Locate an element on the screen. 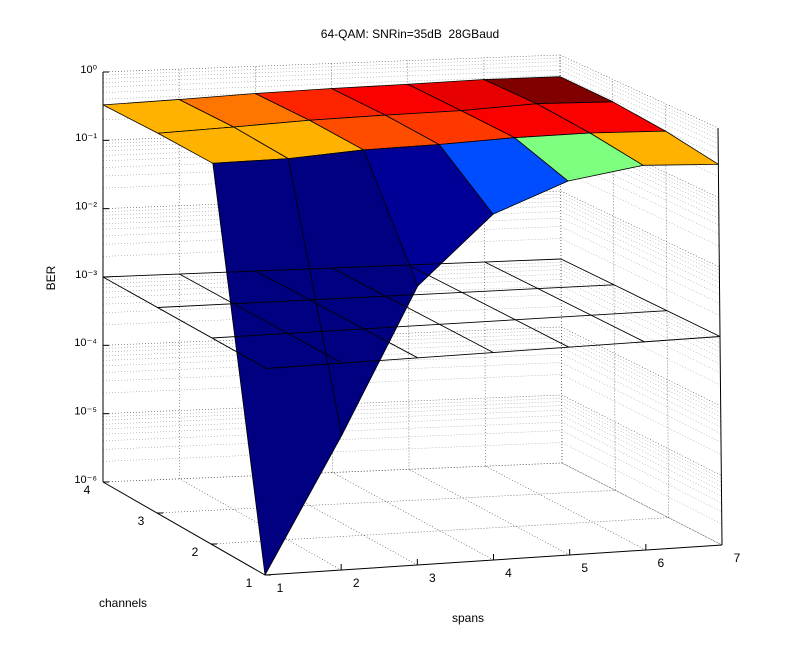 The image size is (797, 647). z-tick-label: 10⁻⁵ is located at coordinates (85, 412).